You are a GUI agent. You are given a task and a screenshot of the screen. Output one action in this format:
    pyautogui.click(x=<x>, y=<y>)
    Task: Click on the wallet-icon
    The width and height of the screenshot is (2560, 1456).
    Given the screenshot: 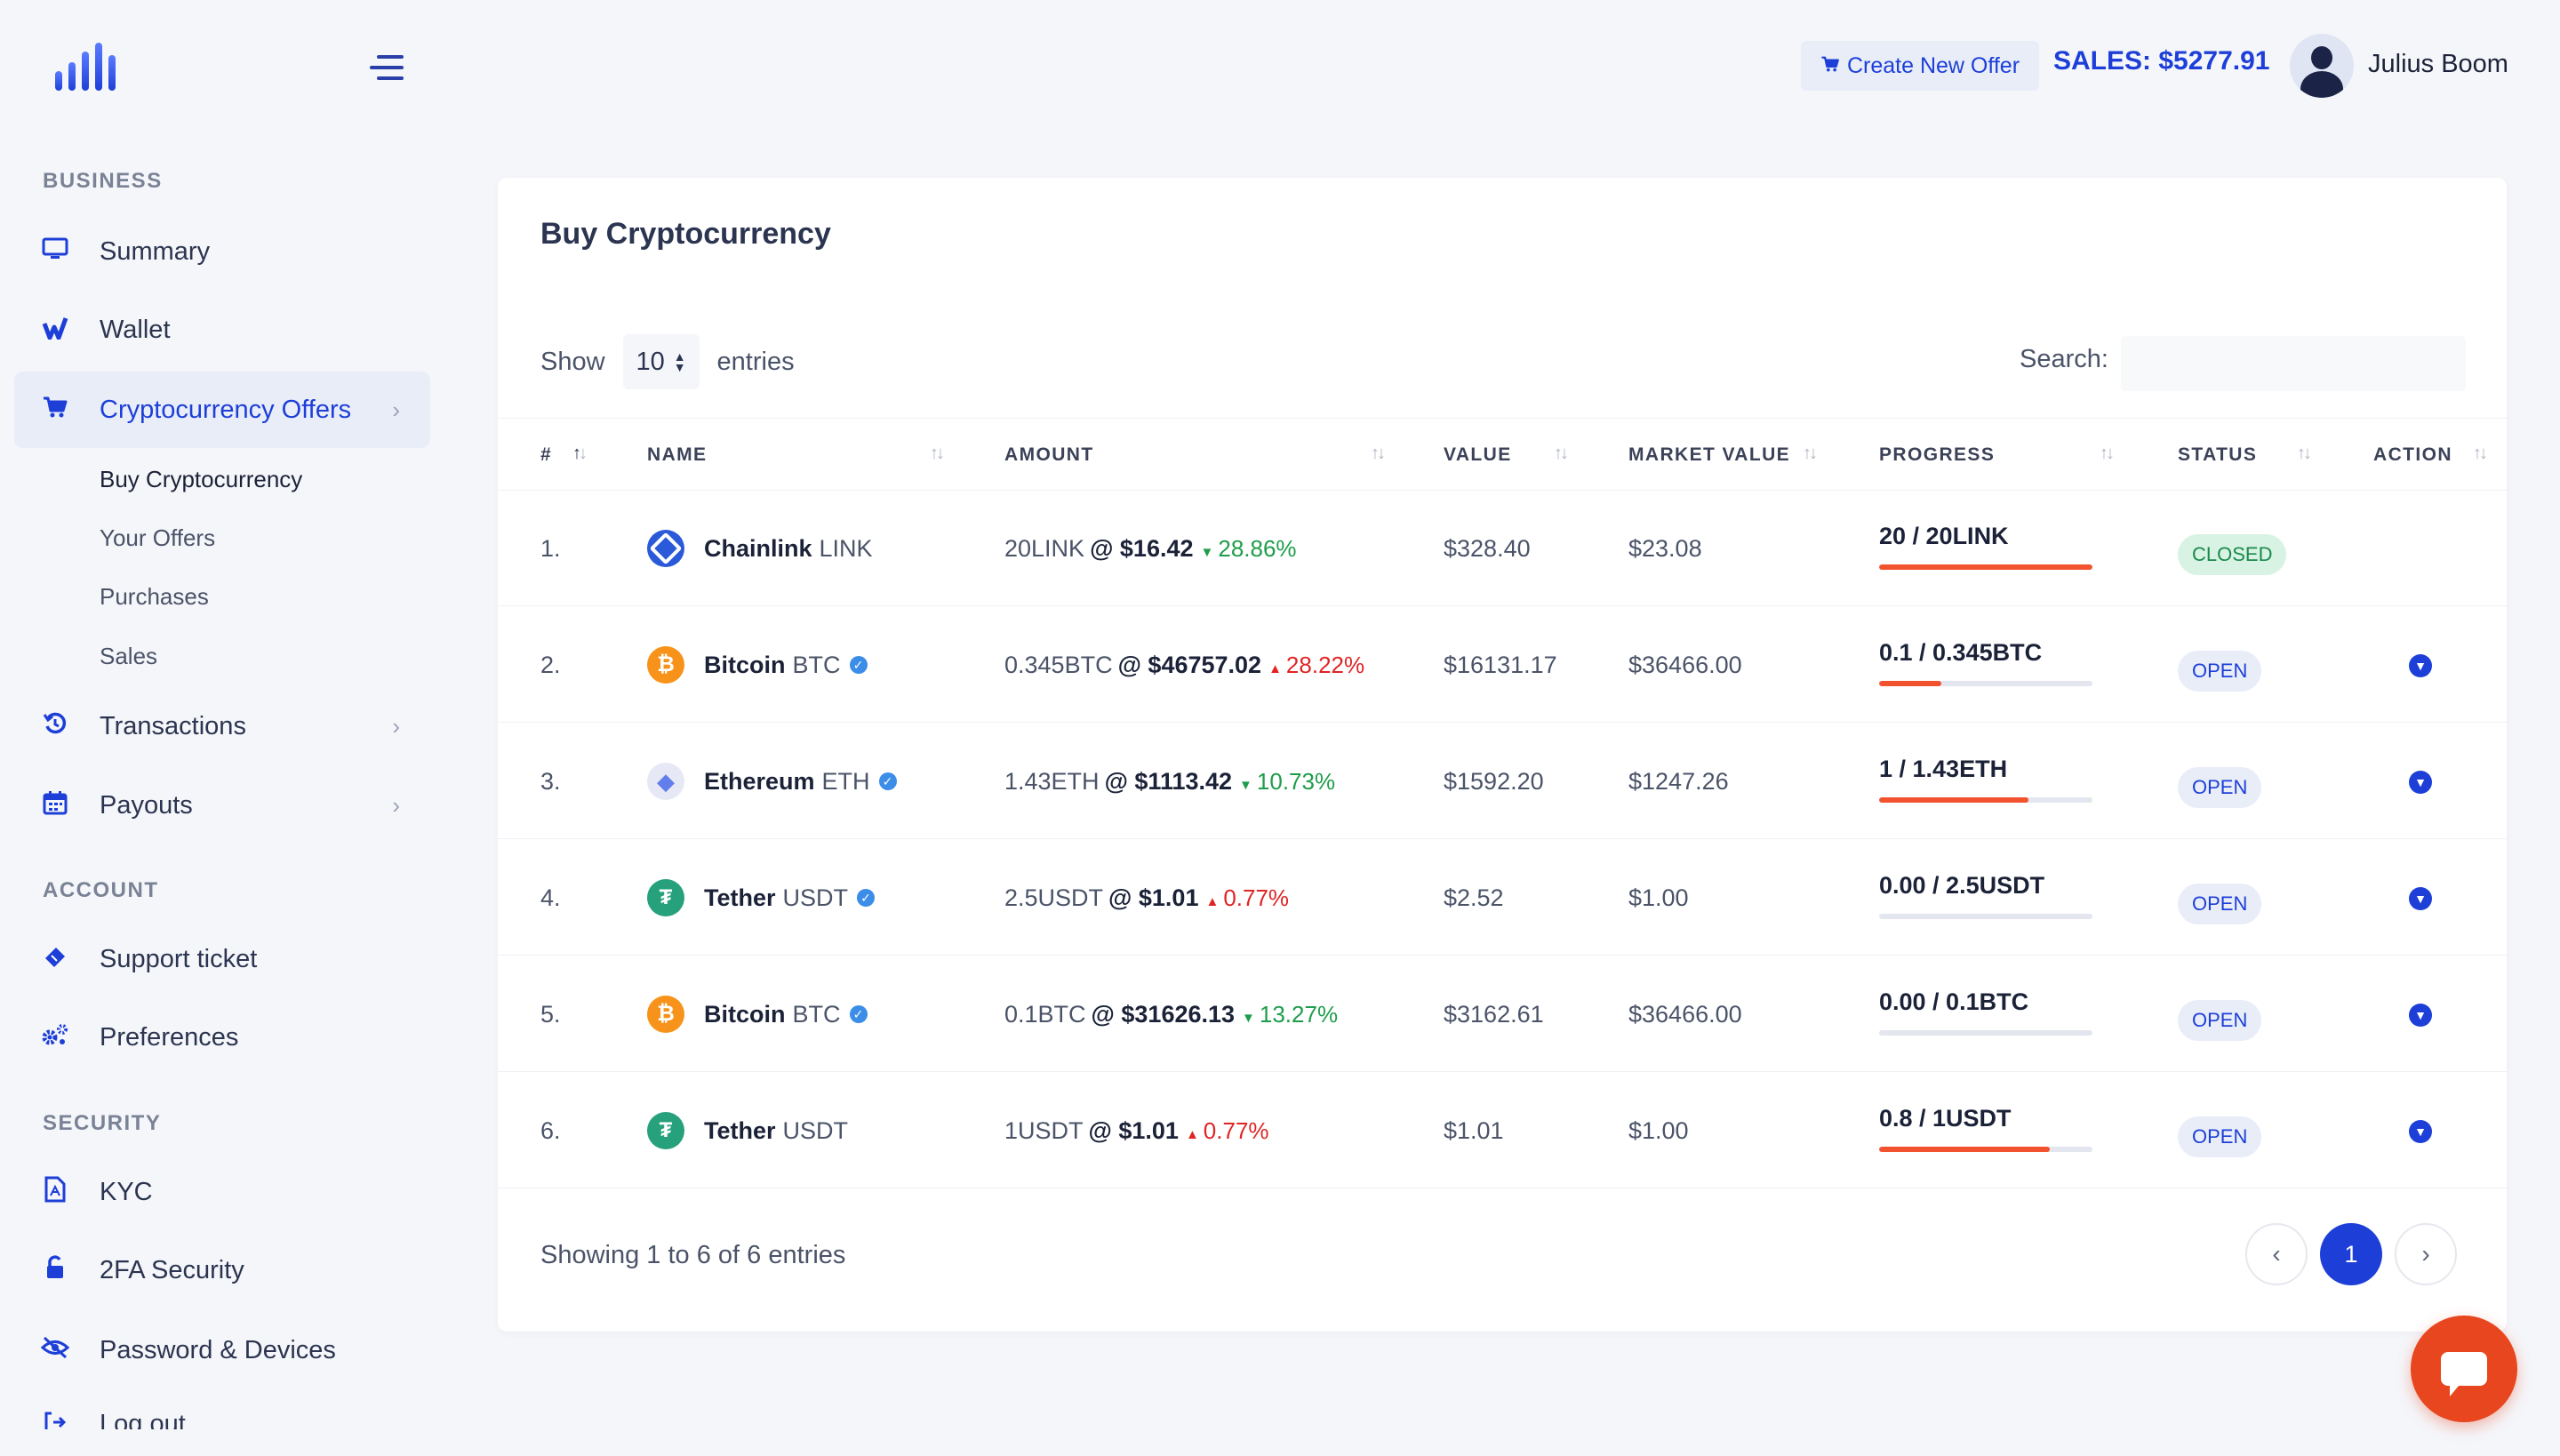 What is the action you would take?
    pyautogui.click(x=55, y=330)
    